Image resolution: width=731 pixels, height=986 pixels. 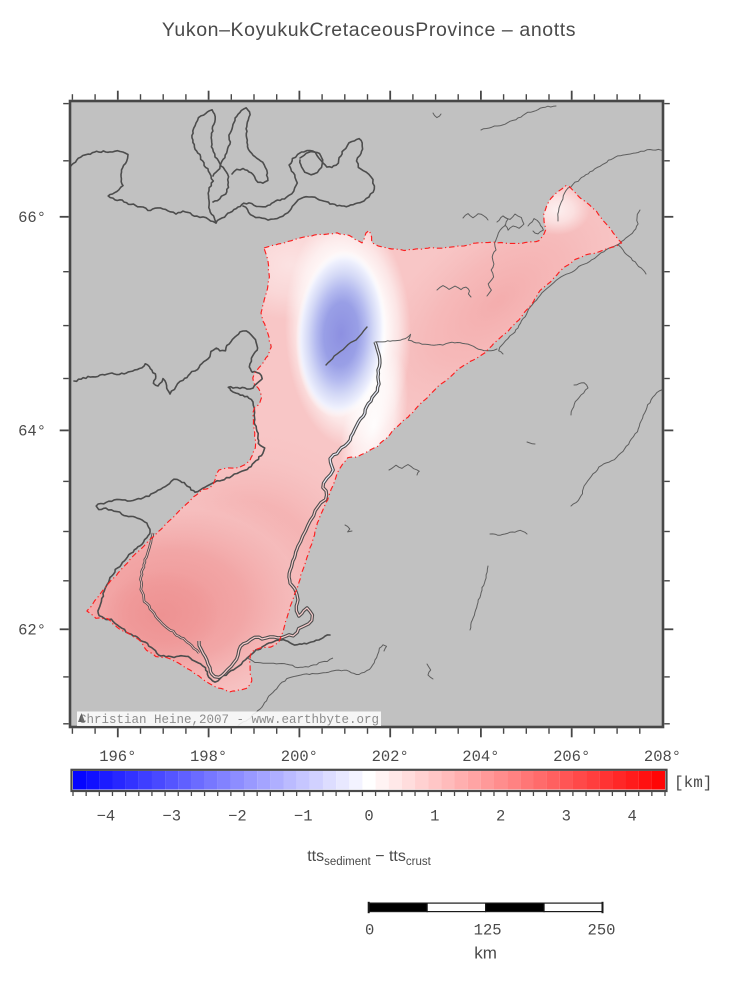 I want to click on svg-text: 202°, so click(x=390, y=757).